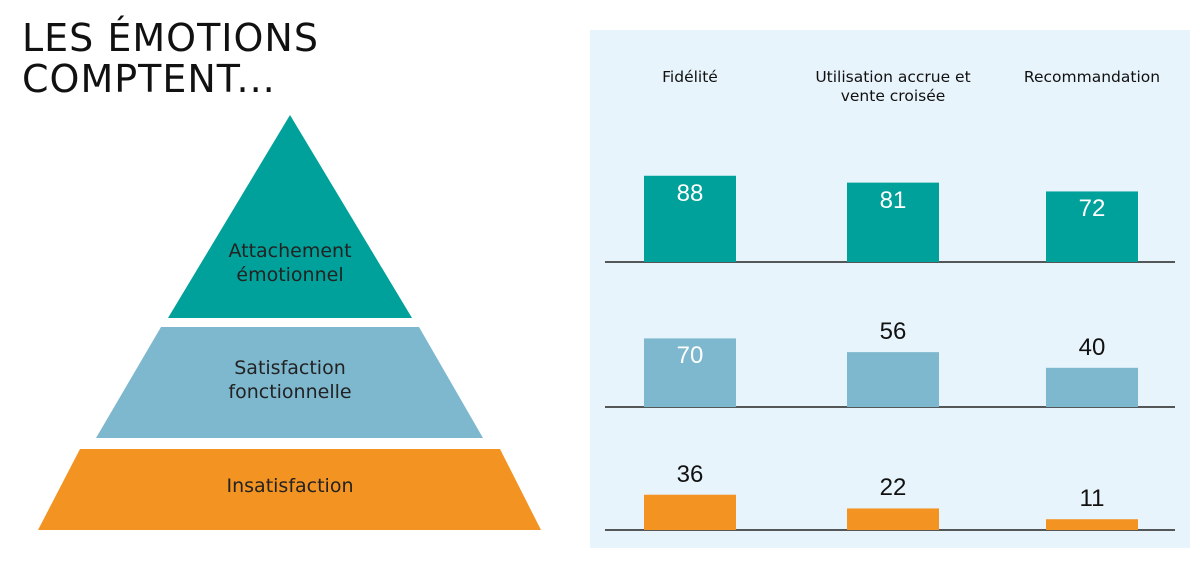  Describe the element at coordinates (1092, 499) in the screenshot. I see `value-label: 11` at that location.